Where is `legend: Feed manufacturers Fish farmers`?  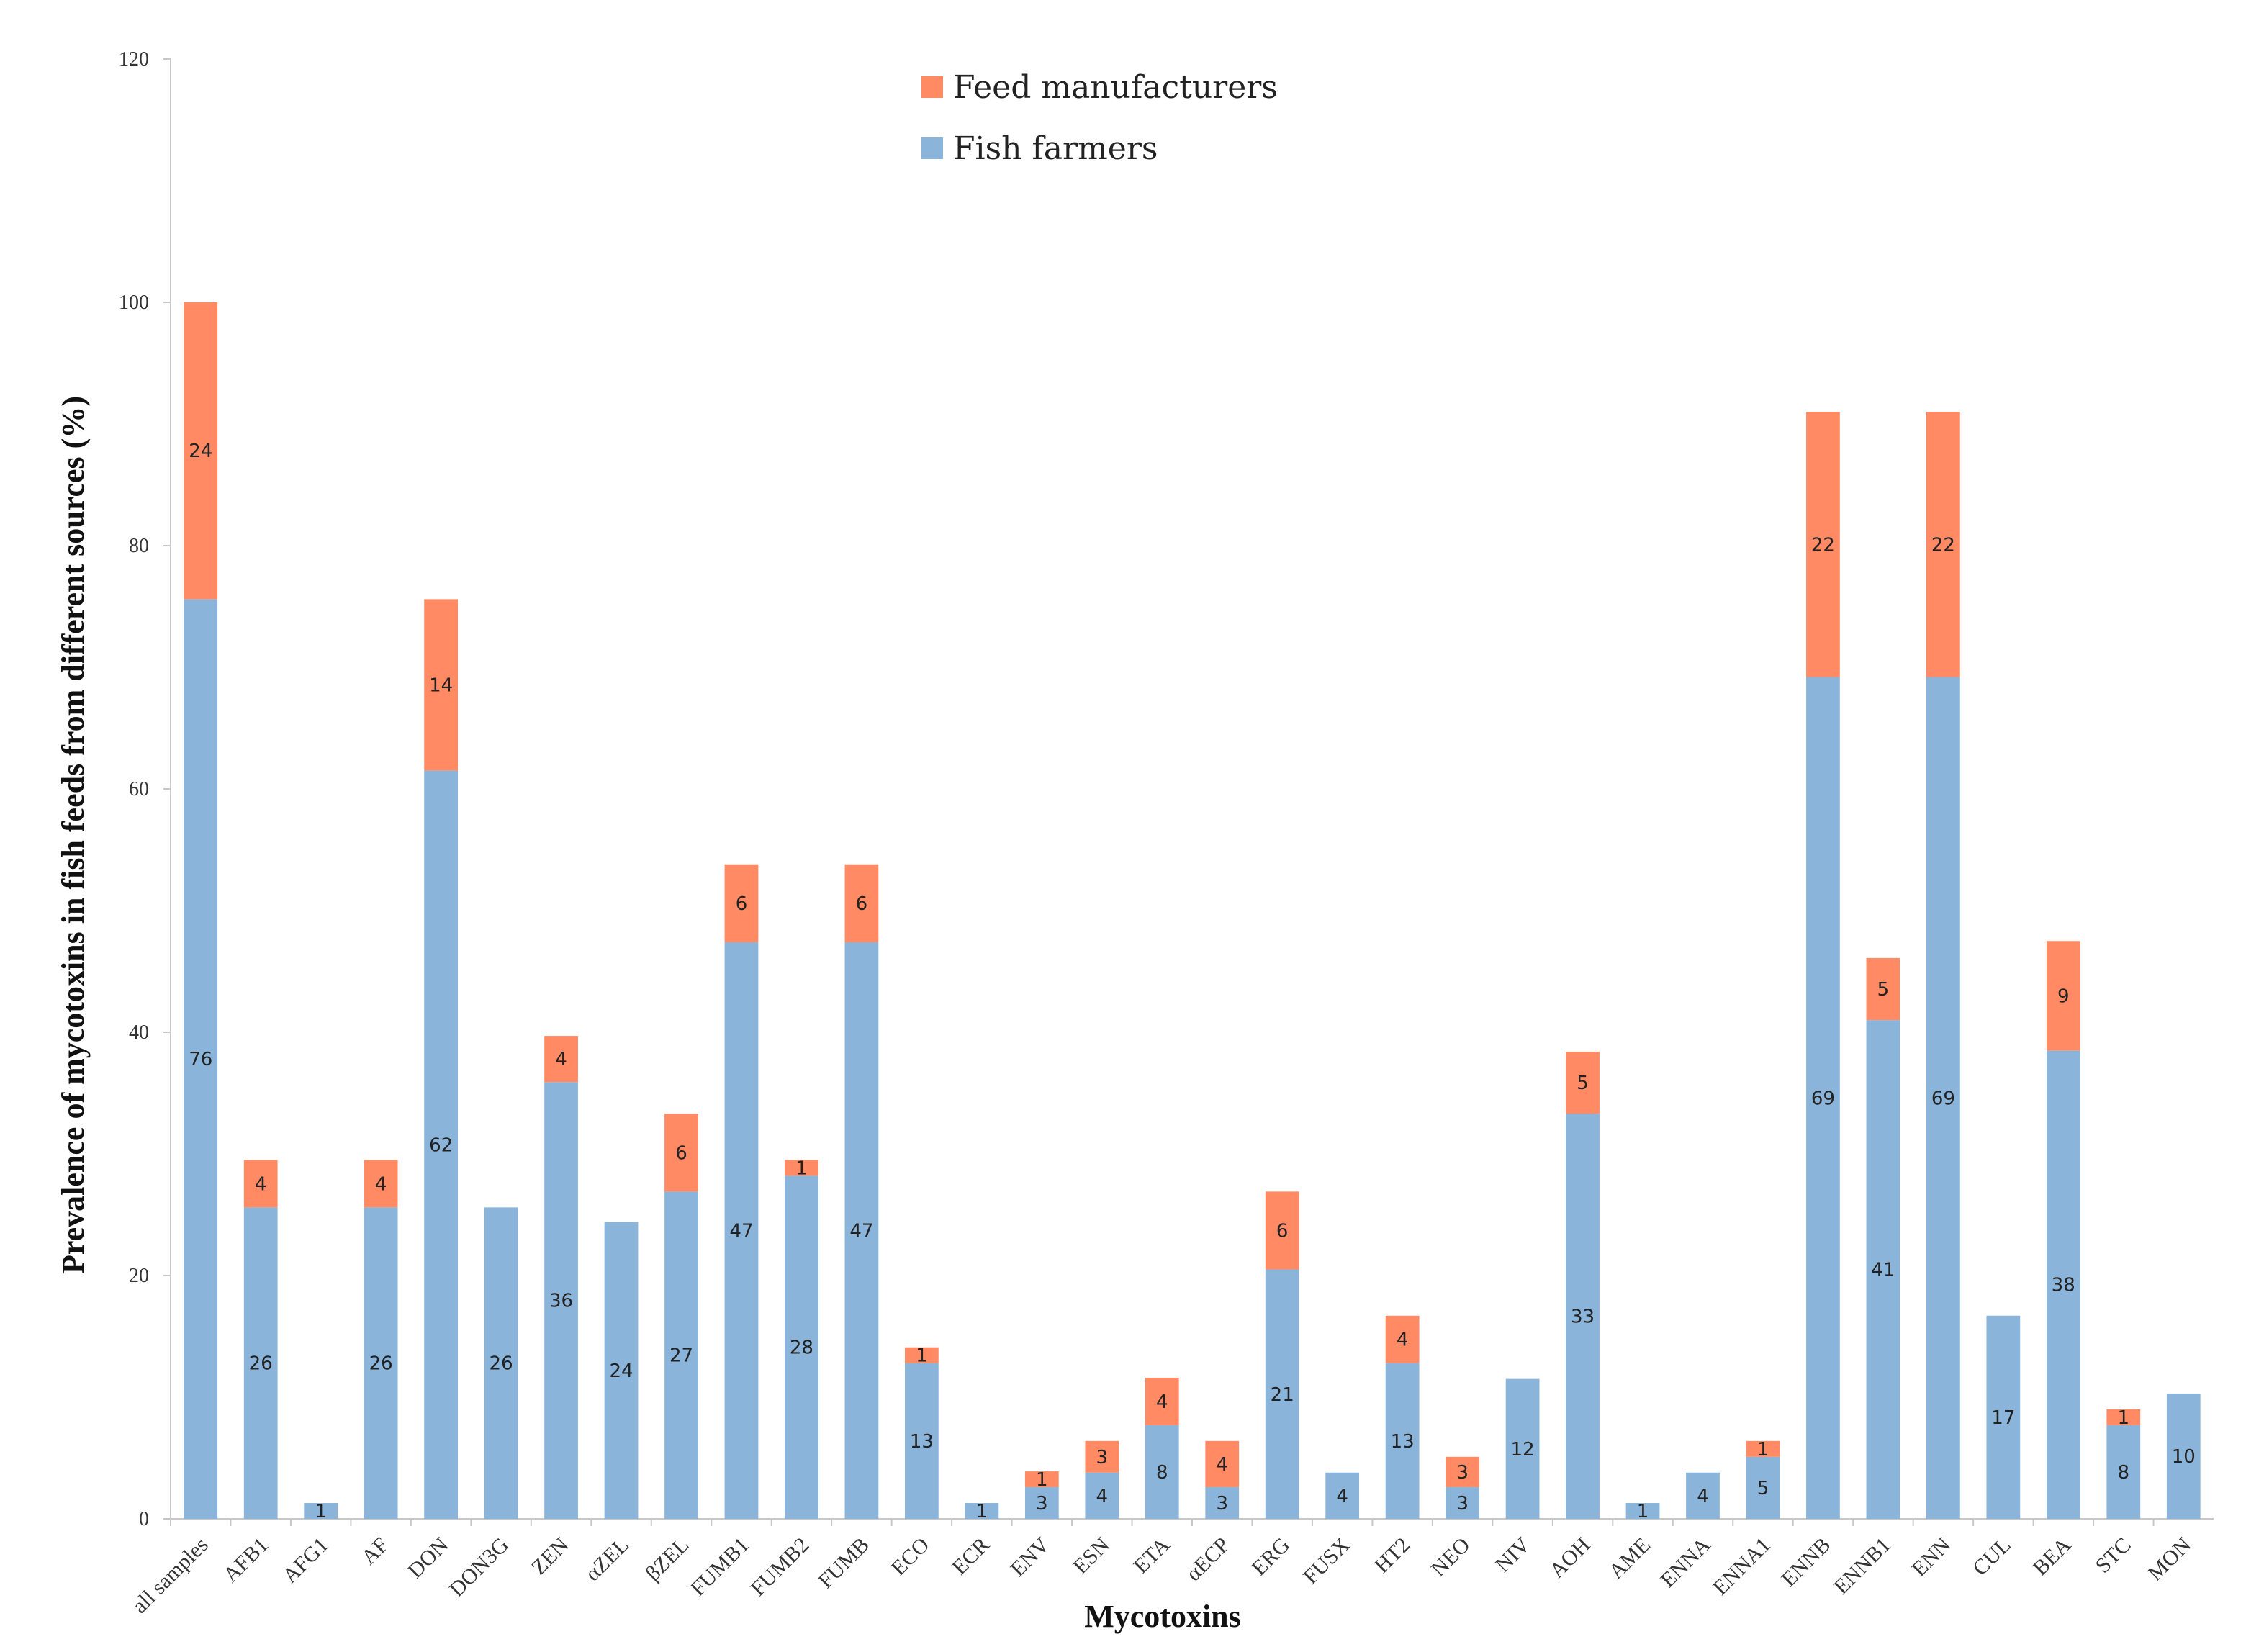 legend: Feed manufacturers Fish farmers is located at coordinates (1099, 118).